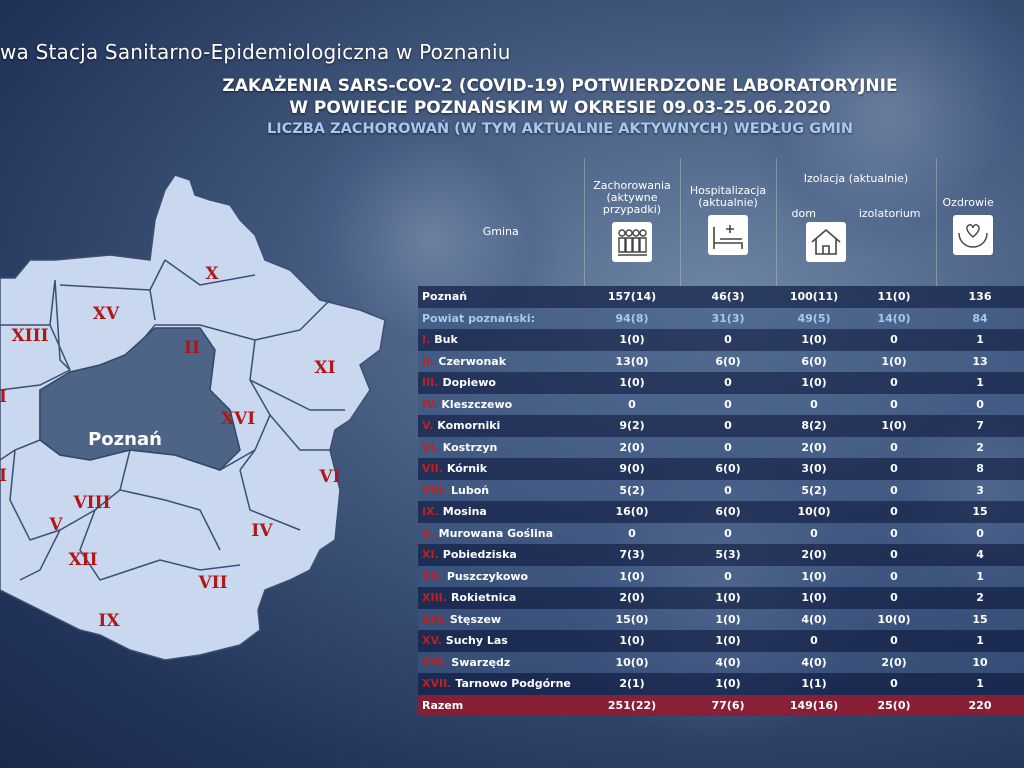 This screenshot has height=768, width=1024. Describe the element at coordinates (814, 705) in the screenshot. I see `home-isolation-cell: 149(16)` at that location.